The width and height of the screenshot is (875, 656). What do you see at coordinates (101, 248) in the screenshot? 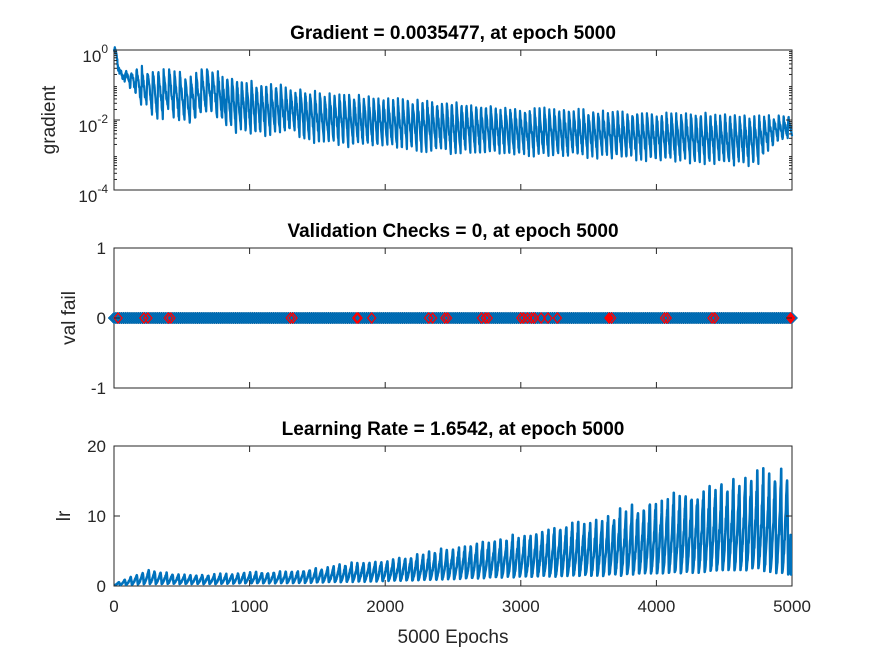
I see `ytick-label: 1` at bounding box center [101, 248].